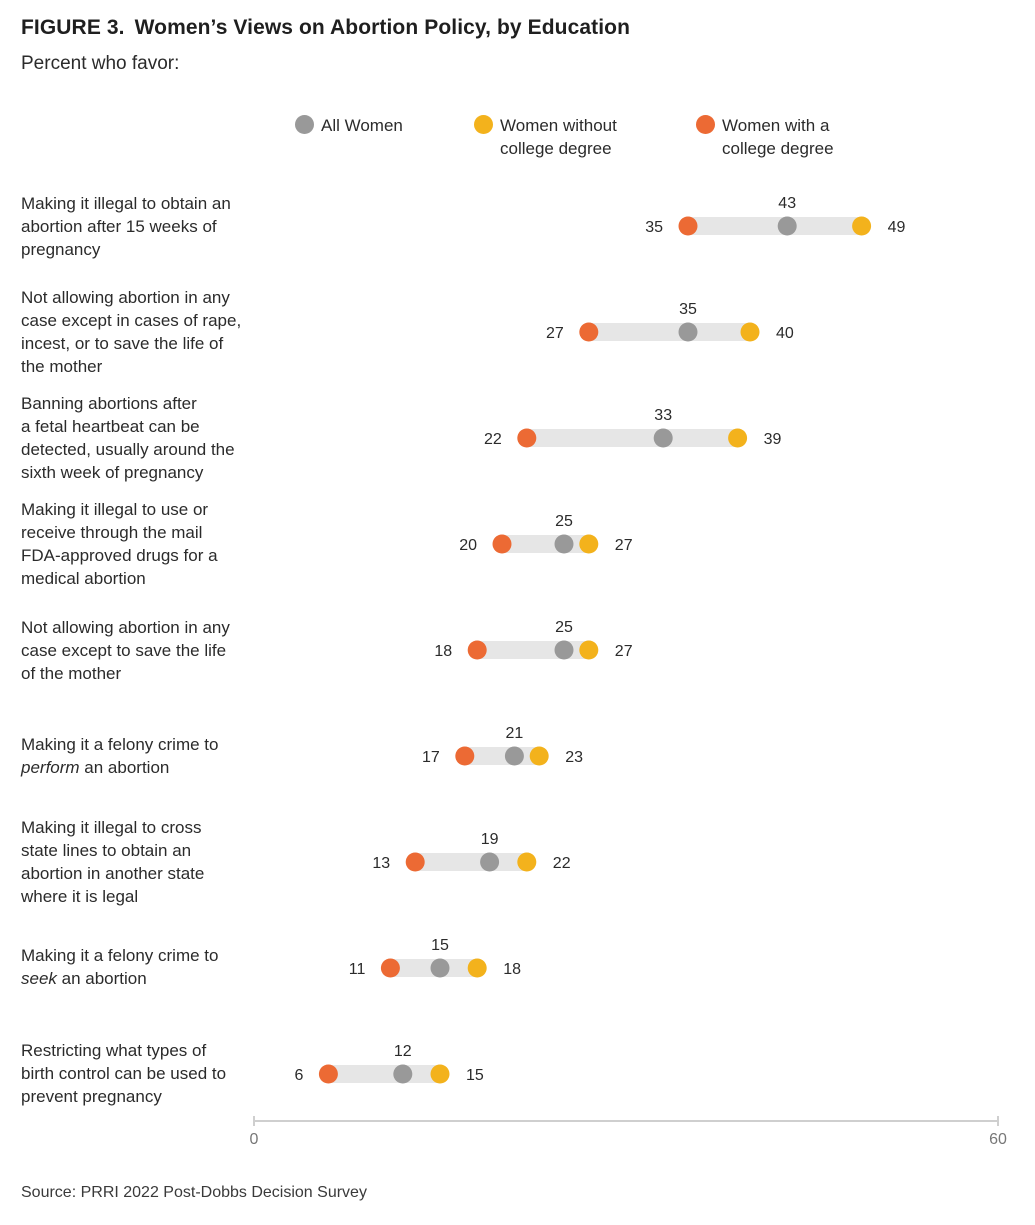 Image resolution: width=1035 pixels, height=1225 pixels. What do you see at coordinates (114, 1050) in the screenshot?
I see `row-label-line: Restricting what types of` at bounding box center [114, 1050].